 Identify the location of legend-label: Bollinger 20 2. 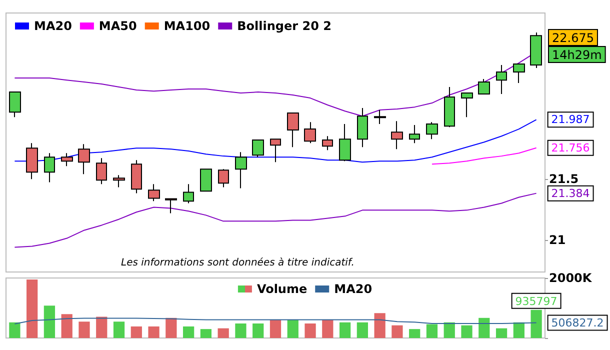
(284, 26).